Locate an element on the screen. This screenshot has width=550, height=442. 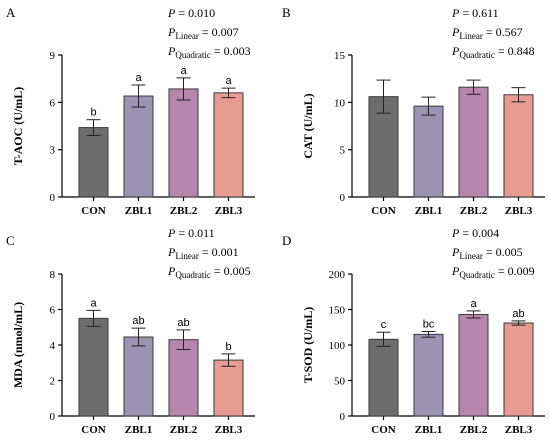
p-value-line: P = 0.011 is located at coordinates (191, 233).